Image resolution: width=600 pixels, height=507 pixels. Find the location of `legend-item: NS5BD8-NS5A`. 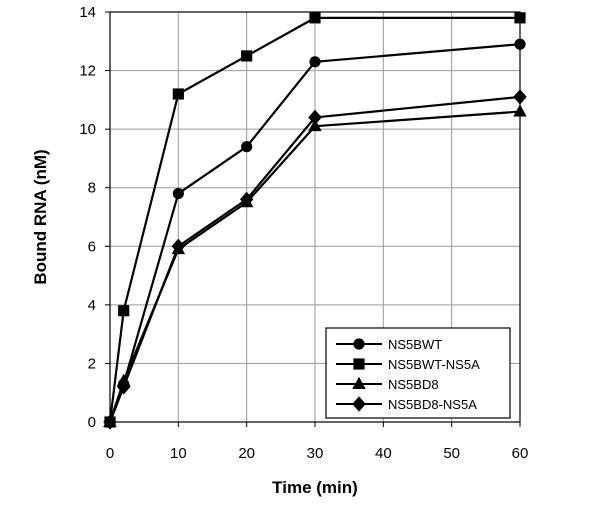

legend-item: NS5BD8-NS5A is located at coordinates (406, 404).